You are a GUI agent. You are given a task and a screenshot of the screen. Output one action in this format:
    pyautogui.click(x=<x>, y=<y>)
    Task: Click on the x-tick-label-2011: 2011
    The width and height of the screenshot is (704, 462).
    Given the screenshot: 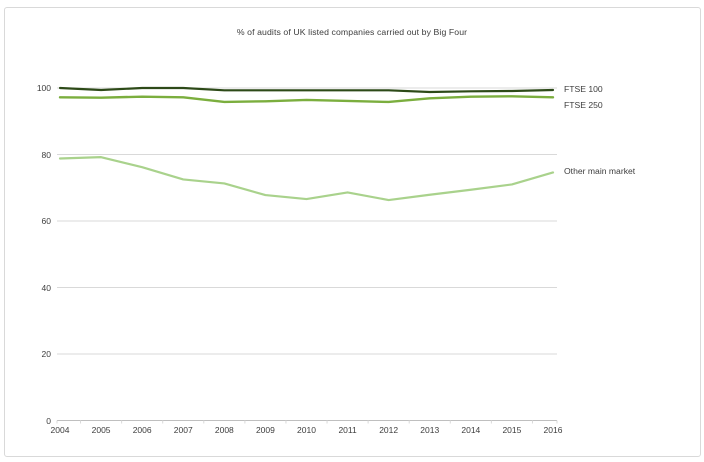 What is the action you would take?
    pyautogui.click(x=347, y=430)
    